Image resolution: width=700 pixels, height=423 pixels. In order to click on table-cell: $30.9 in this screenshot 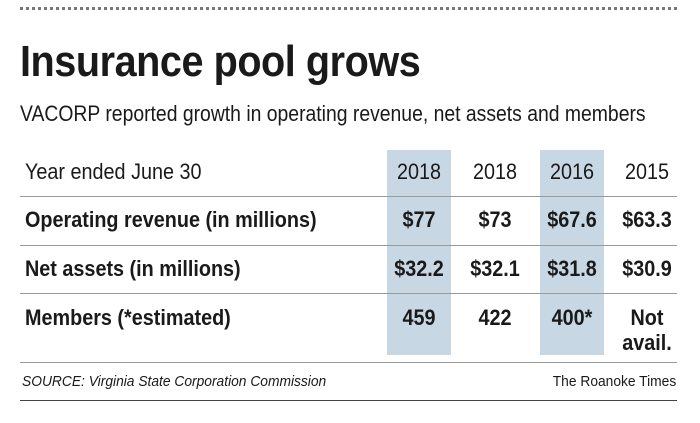, I will do `click(647, 268)`.